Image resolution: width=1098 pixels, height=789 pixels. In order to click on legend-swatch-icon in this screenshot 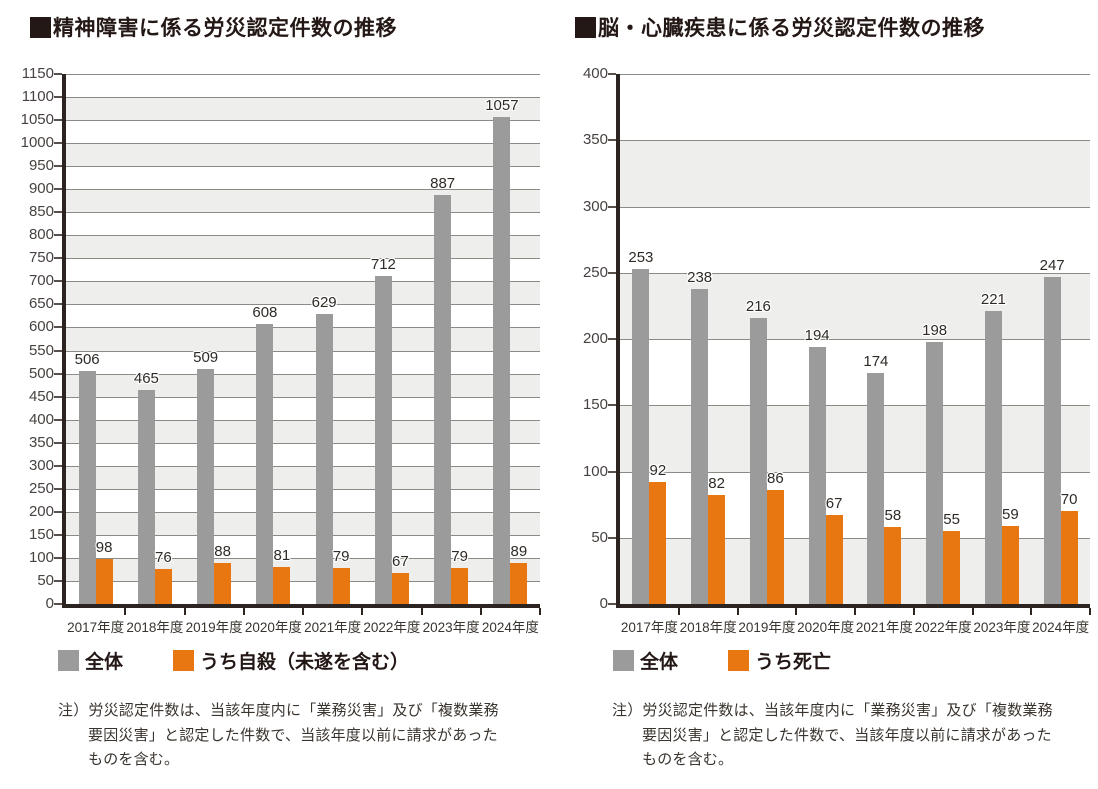, I will do `click(739, 660)`.